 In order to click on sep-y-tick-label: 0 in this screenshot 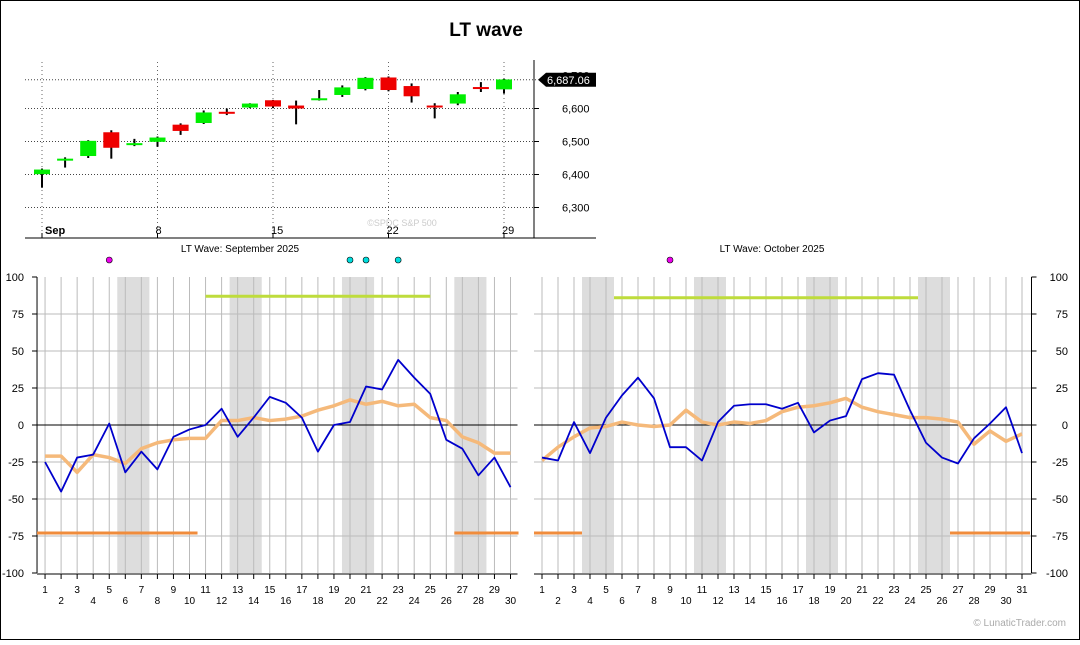, I will do `click(21, 426)`.